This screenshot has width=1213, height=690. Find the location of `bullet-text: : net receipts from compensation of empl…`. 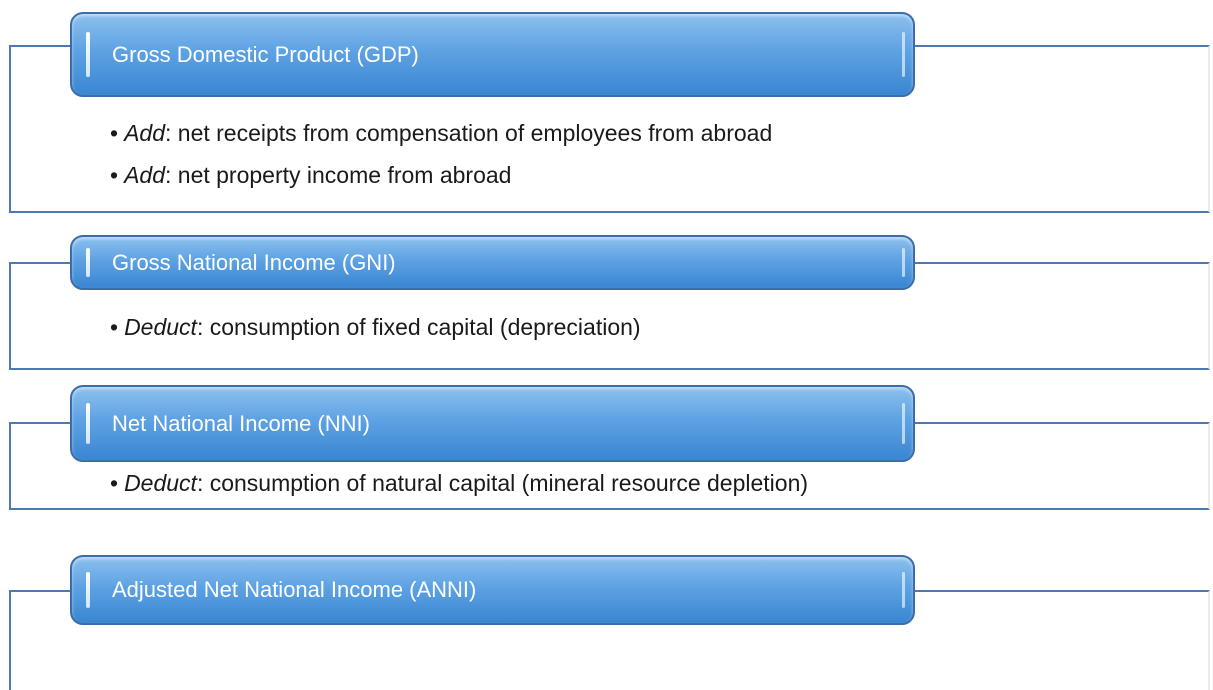

bullet-text: : net receipts from compensation of empl… is located at coordinates (469, 133).